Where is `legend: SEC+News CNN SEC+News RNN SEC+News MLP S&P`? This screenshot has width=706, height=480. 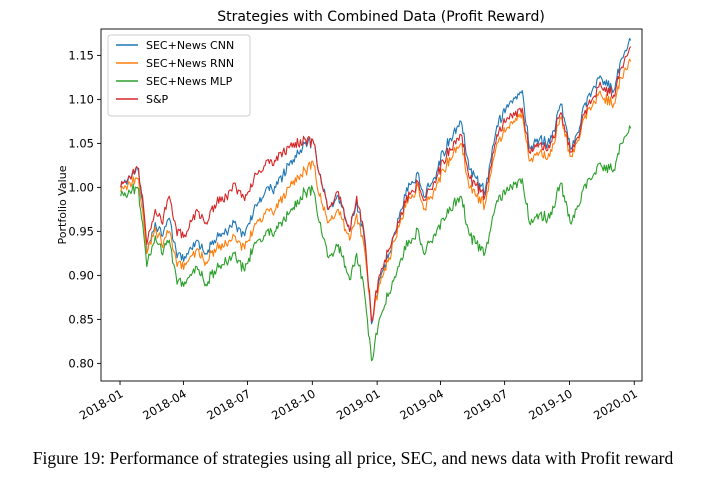 legend: SEC+News CNN SEC+News RNN SEC+News MLP S&P is located at coordinates (179, 75).